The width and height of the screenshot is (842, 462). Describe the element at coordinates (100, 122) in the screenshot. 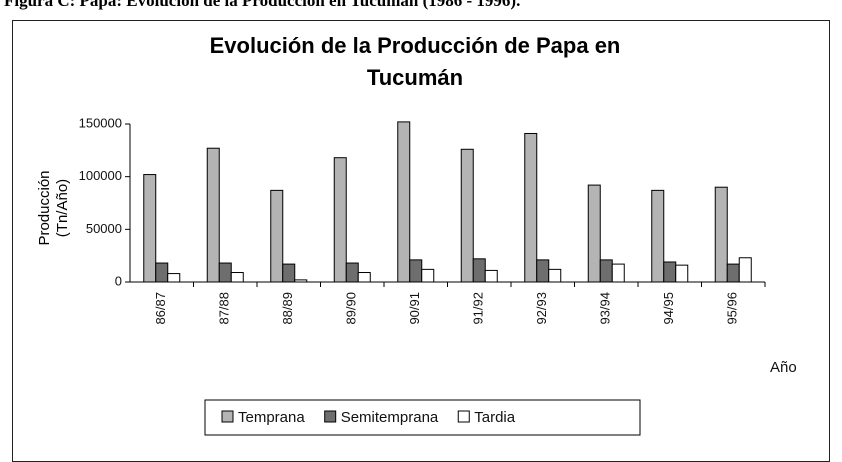

I see `y-tick-label: 150000` at that location.